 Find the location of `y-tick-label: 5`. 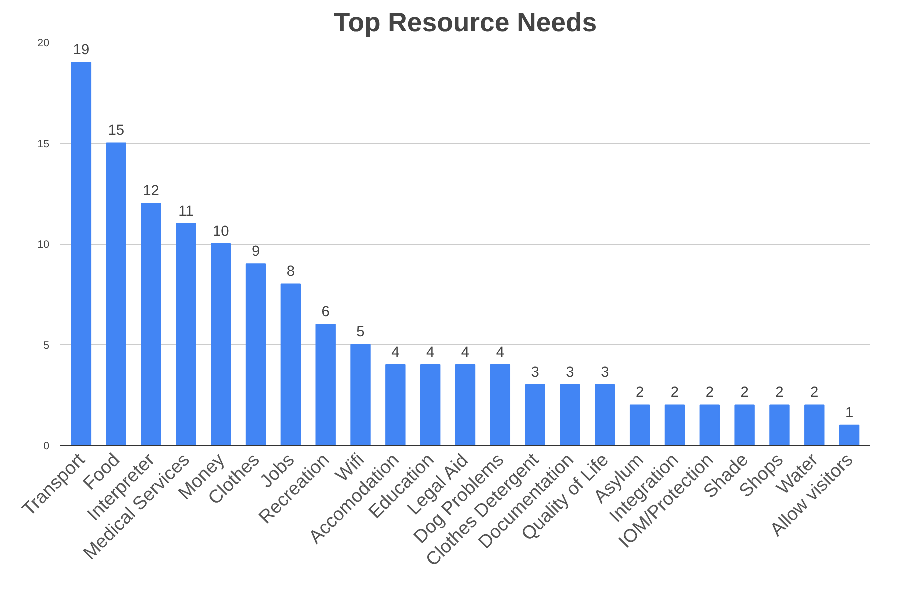

y-tick-label: 5 is located at coordinates (47, 346).